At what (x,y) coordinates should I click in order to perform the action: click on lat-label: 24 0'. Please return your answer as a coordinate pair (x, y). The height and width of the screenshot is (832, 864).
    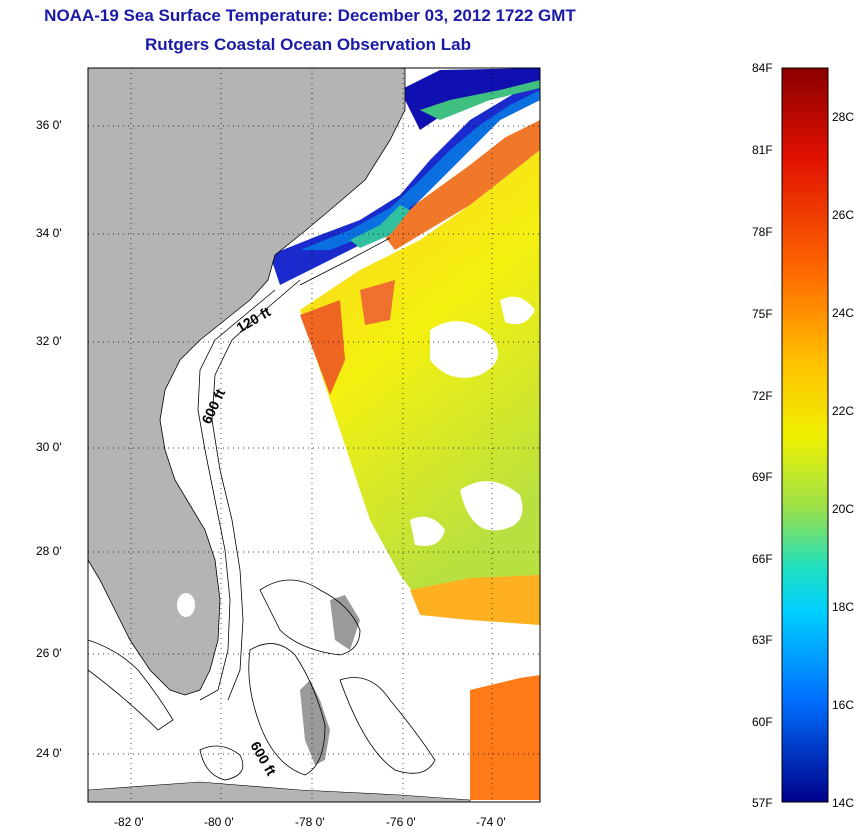
    Looking at the image, I should click on (49, 753).